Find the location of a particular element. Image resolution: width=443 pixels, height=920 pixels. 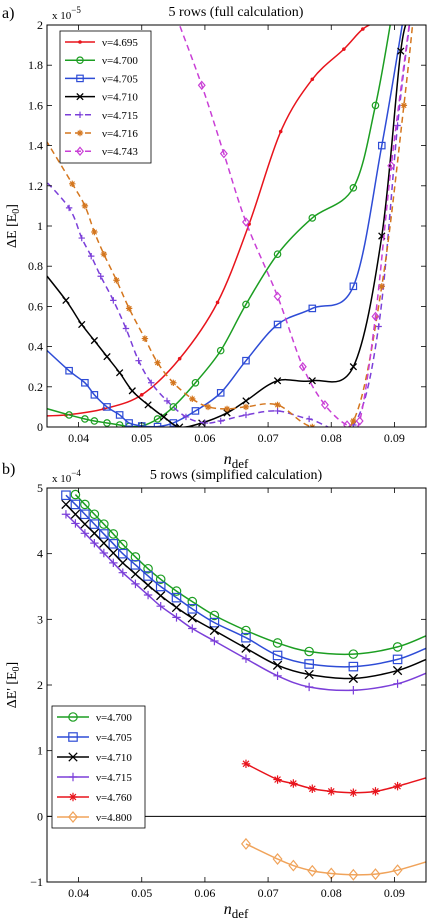

panel-b-legend-box is located at coordinates (98, 767).